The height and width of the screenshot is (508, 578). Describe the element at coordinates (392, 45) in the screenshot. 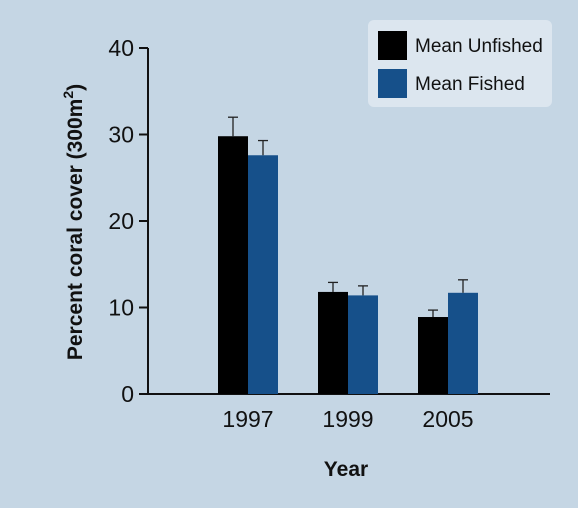

I see `legend-swatch-unfished` at that location.